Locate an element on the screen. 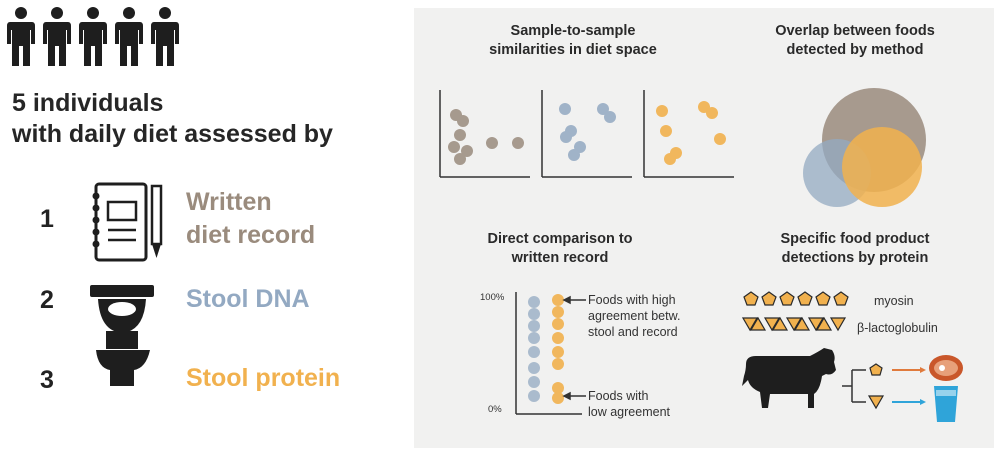 This screenshot has width=1000, height=455. method-1-label-line2: diet record is located at coordinates (251, 235).